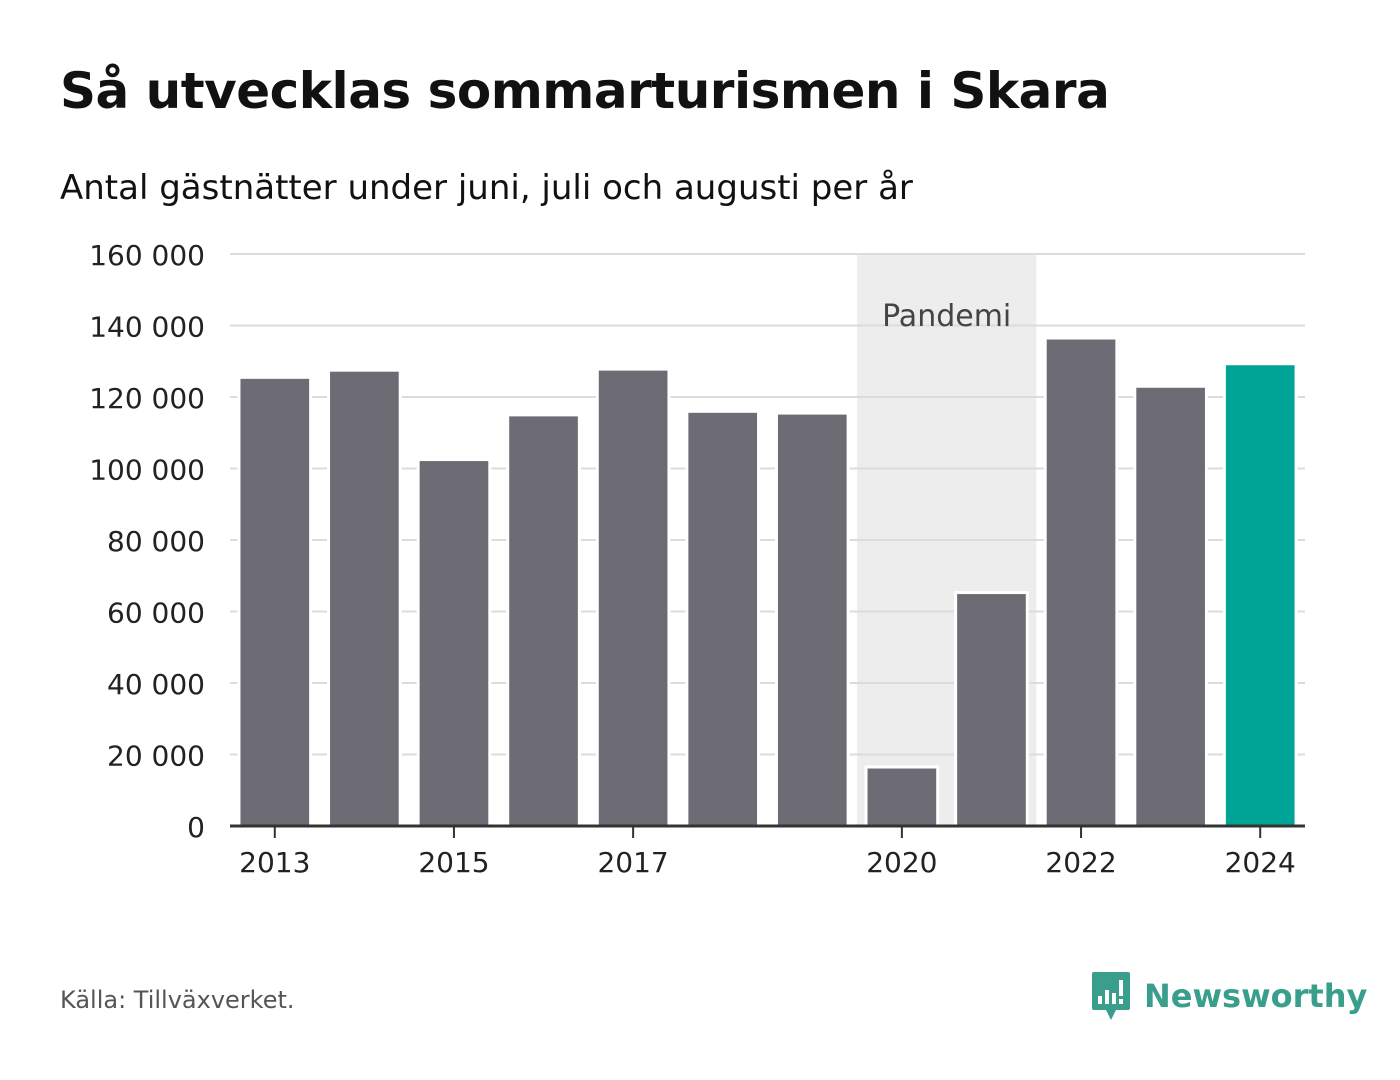  I want to click on y-tick-label: 120 000, so click(147, 398).